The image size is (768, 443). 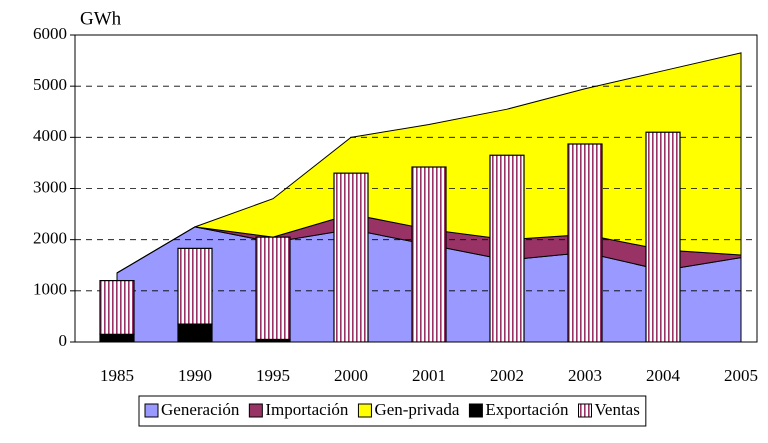 I want to click on legend-box, so click(x=392, y=411).